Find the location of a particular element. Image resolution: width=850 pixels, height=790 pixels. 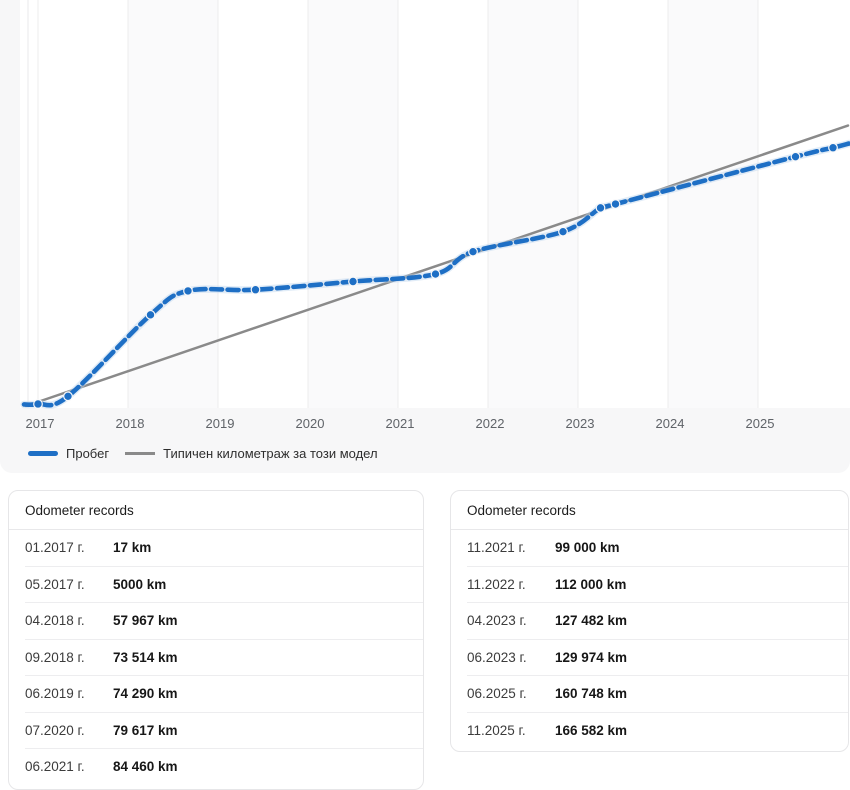

x-axis-tick-label: 2022 is located at coordinates (490, 423).